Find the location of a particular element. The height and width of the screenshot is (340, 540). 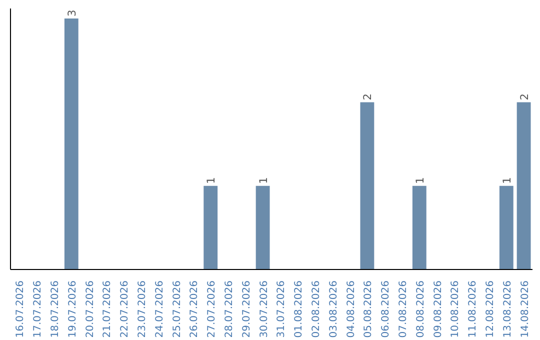

x-tick-label: 21.07.2026 is located at coordinates (108, 309).